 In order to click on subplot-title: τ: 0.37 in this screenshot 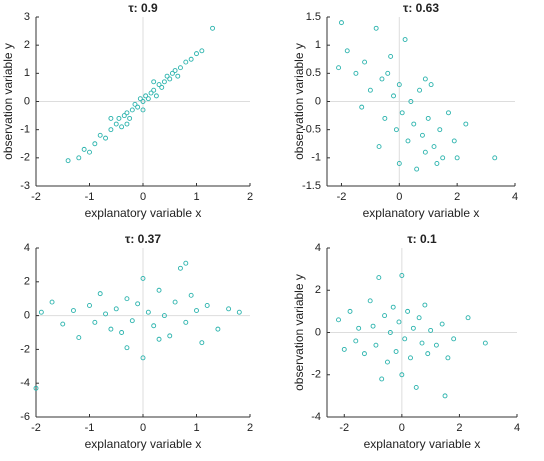, I will do `click(143, 239)`.